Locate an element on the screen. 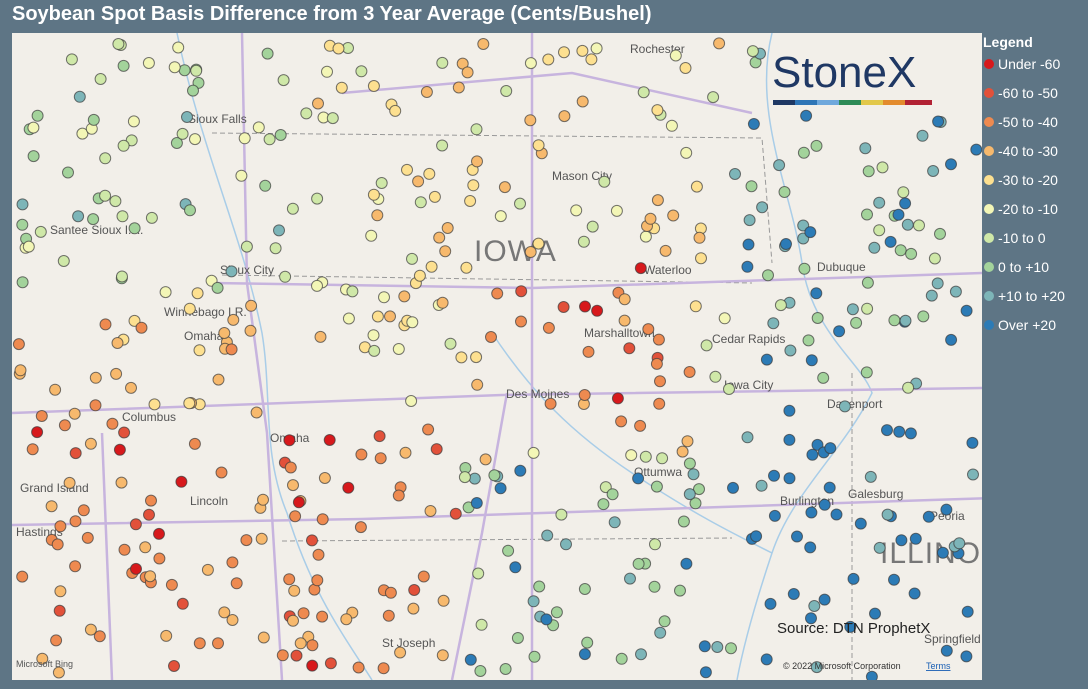 Image resolution: width=1088 pixels, height=689 pixels. place-label: Galesburg is located at coordinates (875, 494).